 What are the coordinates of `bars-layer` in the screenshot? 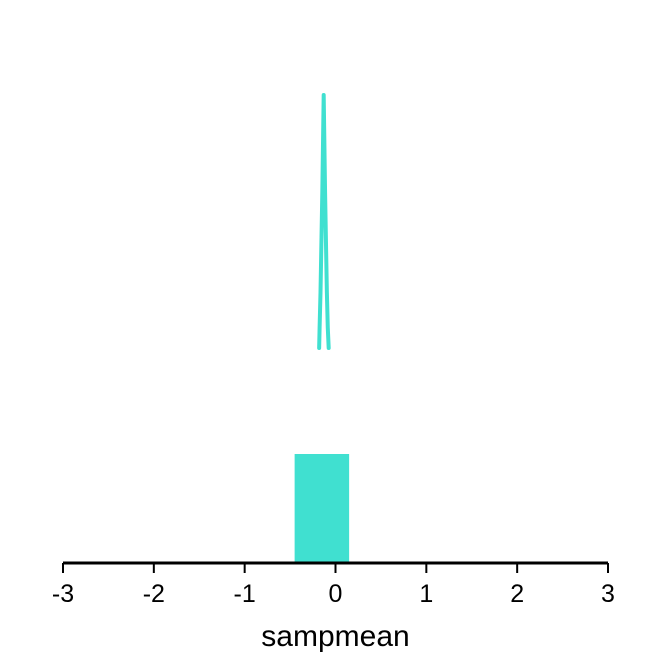 It's located at (322, 508).